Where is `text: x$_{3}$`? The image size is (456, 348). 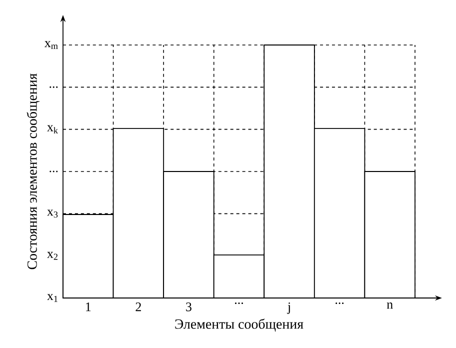
text: x$_{3}$ is located at coordinates (52, 214).